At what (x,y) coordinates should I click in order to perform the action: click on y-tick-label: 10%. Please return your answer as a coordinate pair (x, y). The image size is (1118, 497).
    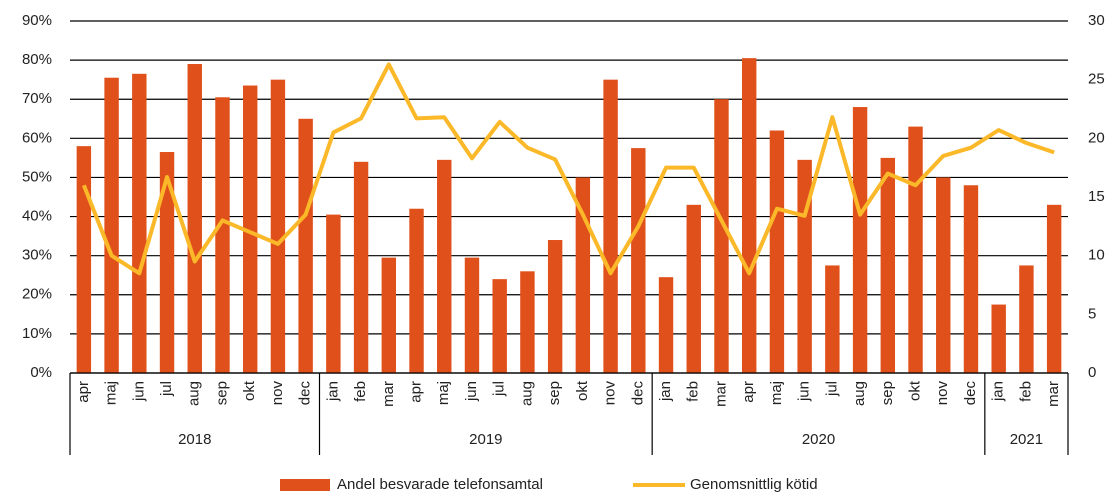
    Looking at the image, I should click on (37, 333).